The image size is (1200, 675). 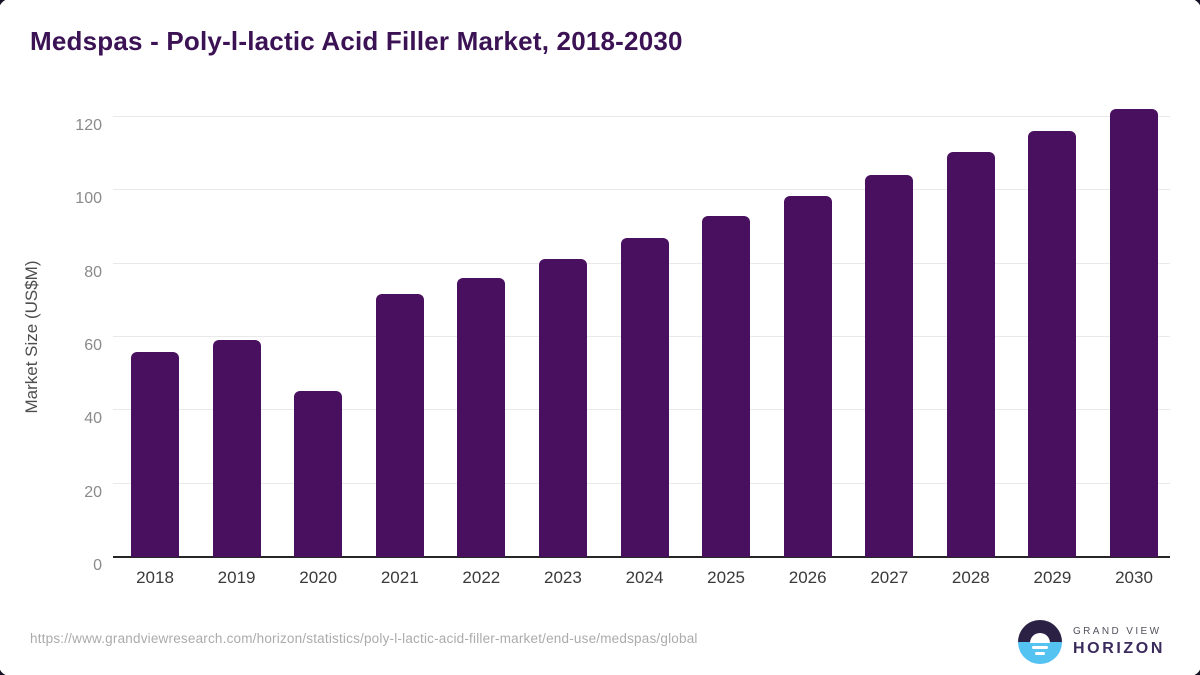 I want to click on x-tick-label-2026: 2026, so click(x=807, y=577).